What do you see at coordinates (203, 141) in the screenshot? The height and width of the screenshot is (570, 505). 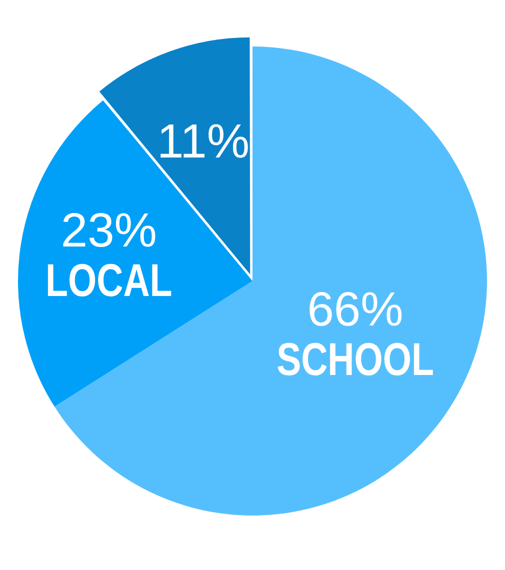 I see `data-label: 11%` at bounding box center [203, 141].